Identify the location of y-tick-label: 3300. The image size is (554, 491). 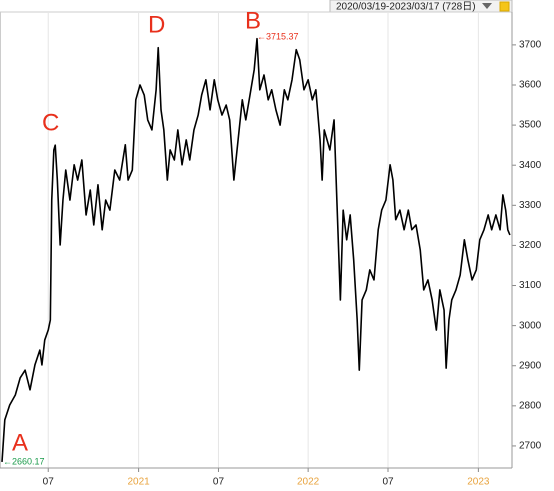
(530, 205).